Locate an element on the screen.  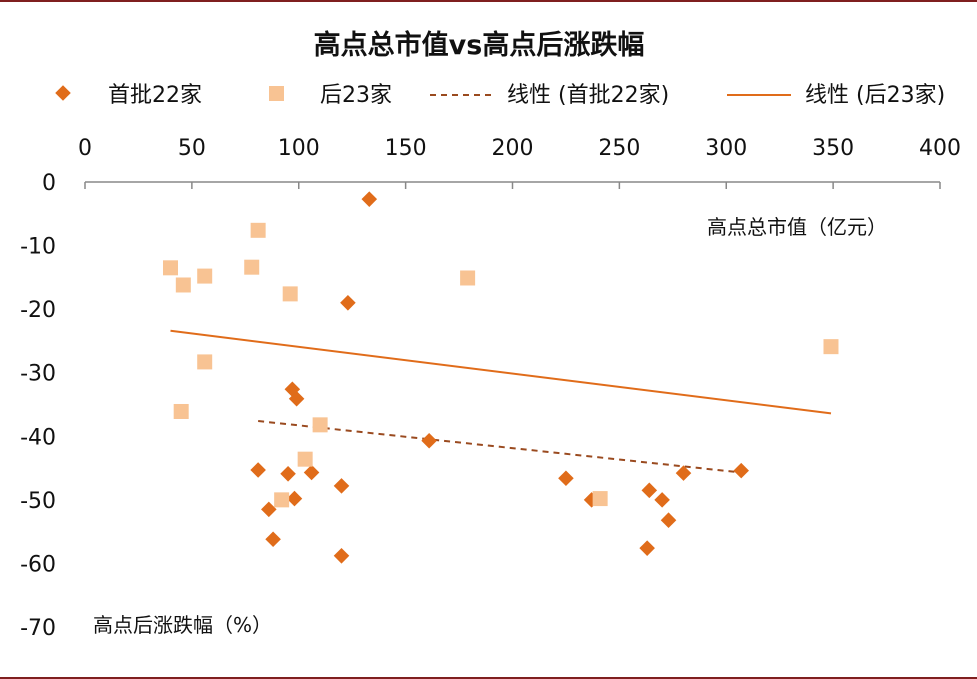
legend-item-trend-first: 线性 (首批22家) is located at coordinates (549, 95).